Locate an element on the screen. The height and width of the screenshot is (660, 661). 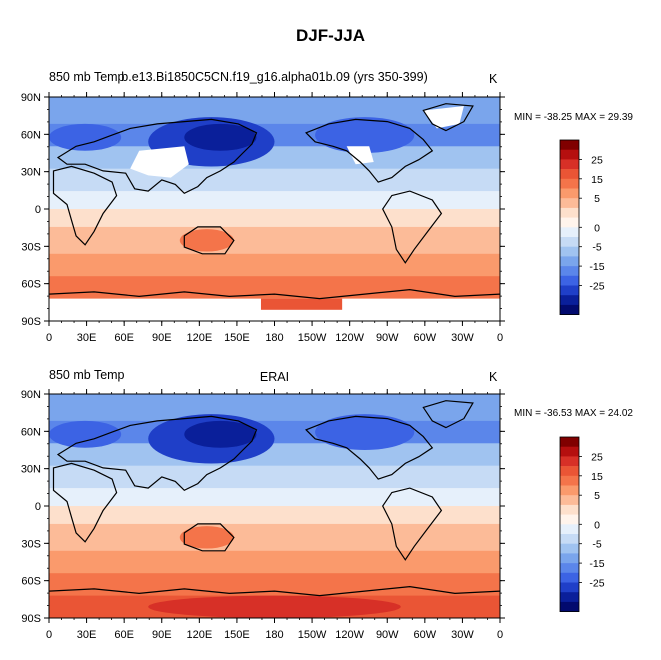
colorbar-label: 0 is located at coordinates (597, 525).